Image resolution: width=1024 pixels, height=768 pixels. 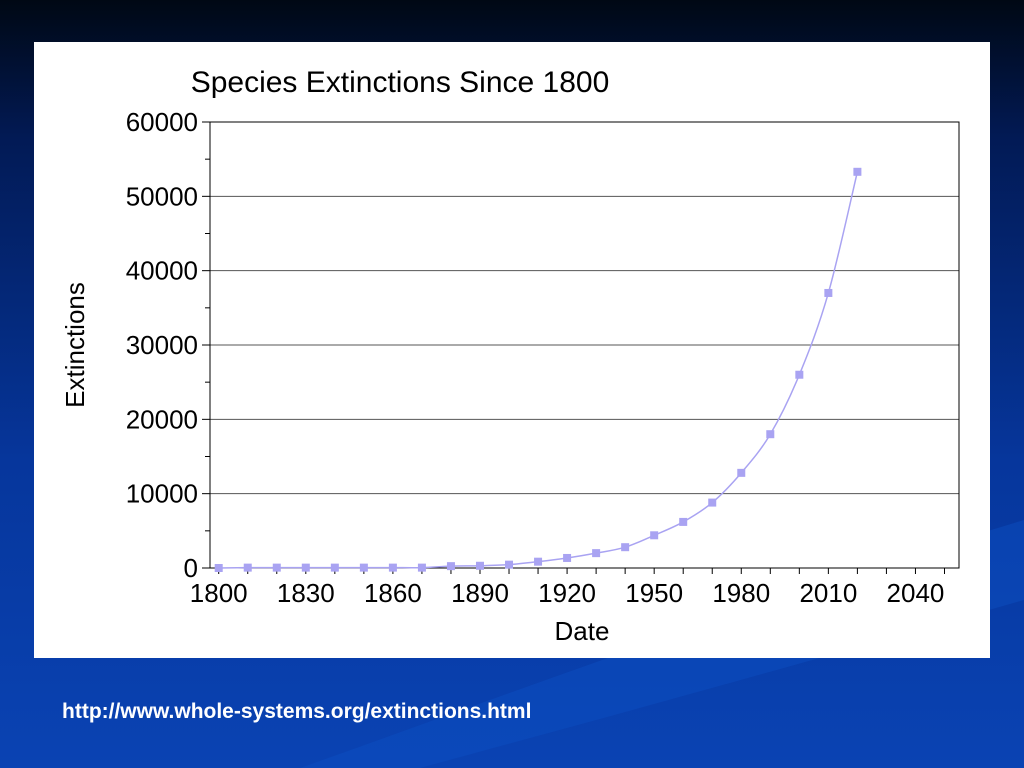 What do you see at coordinates (75, 345) in the screenshot?
I see `y-axis-label: Extinctions` at bounding box center [75, 345].